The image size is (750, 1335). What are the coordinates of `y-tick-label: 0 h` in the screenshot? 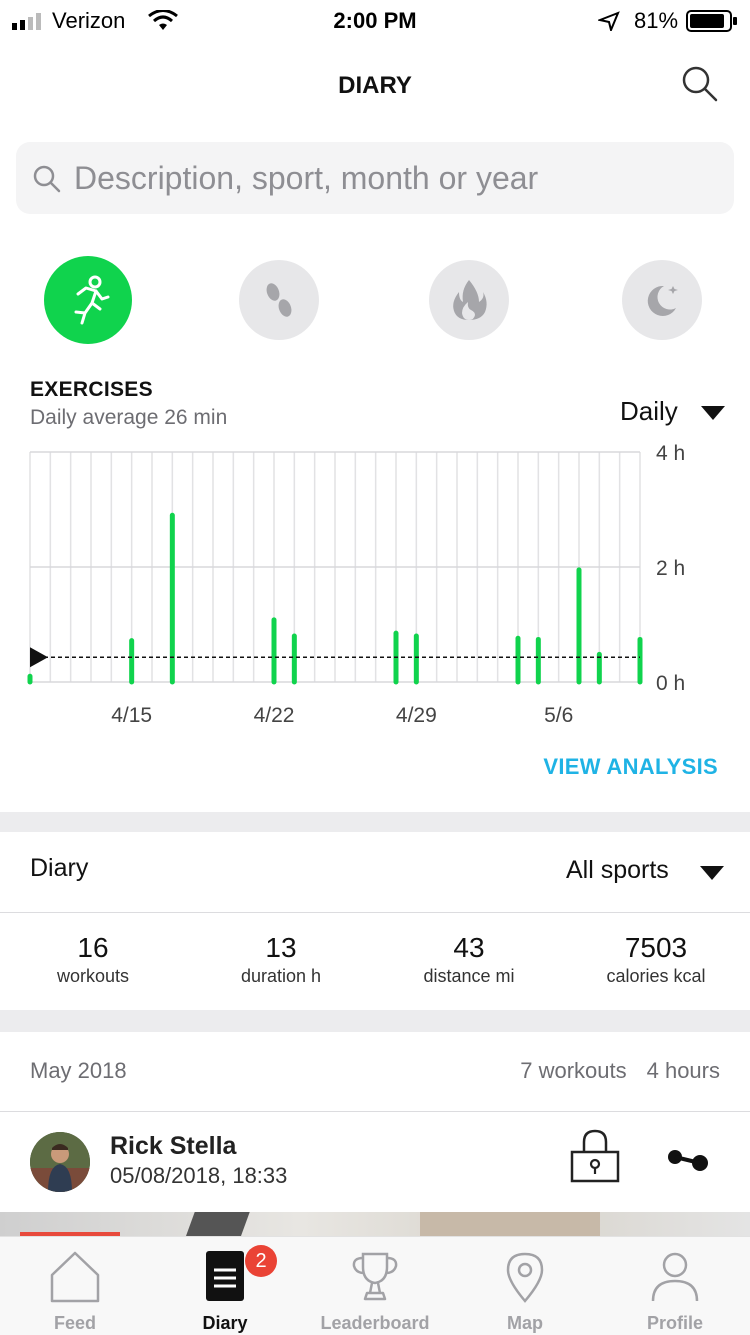 It's located at (670, 683).